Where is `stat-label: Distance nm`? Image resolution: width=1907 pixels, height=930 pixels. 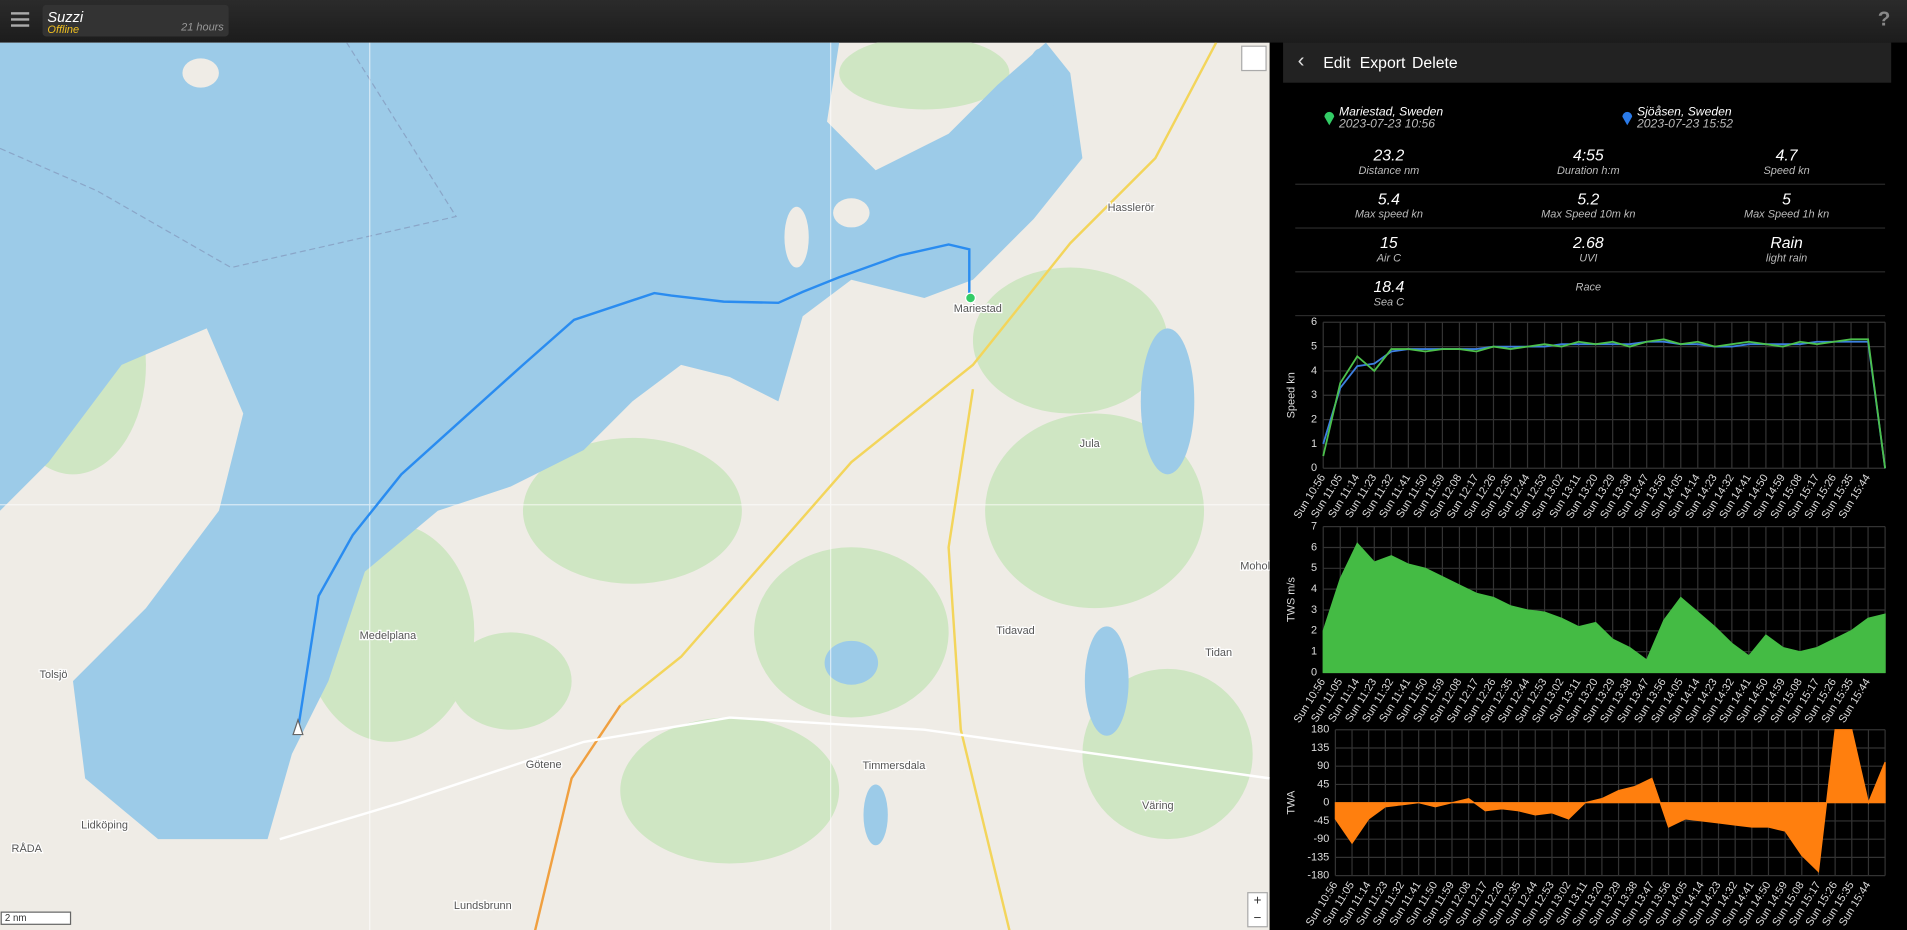 stat-label: Distance nm is located at coordinates (1389, 170).